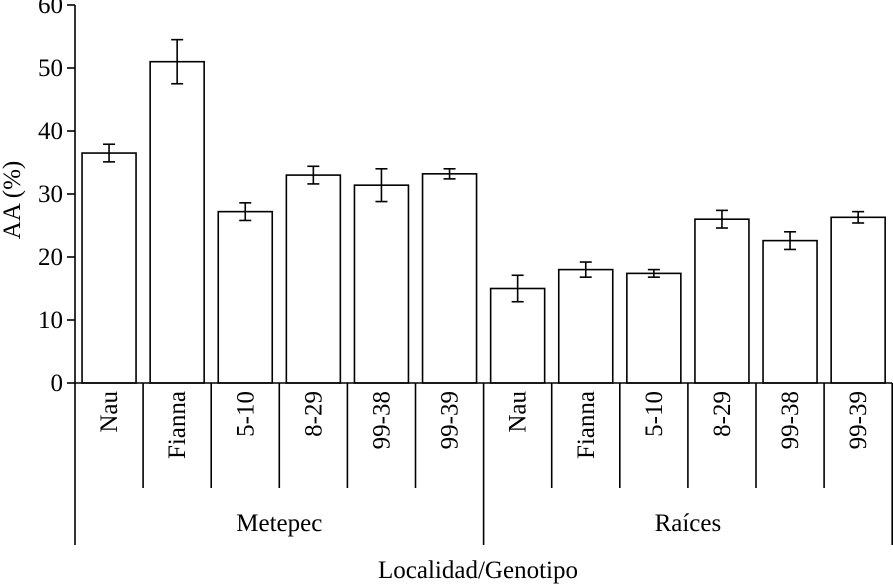 This screenshot has width=893, height=586. Describe the element at coordinates (50, 9) in the screenshot. I see `y-tick-label: 60` at that location.